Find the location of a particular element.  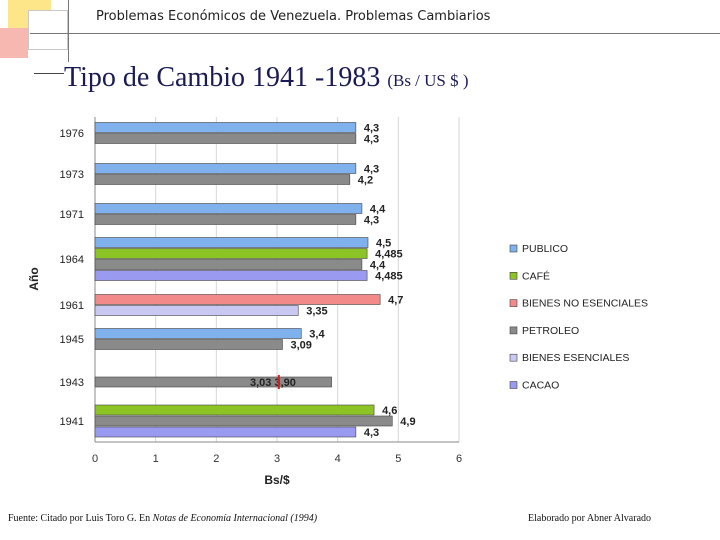

data-label: 4,2 is located at coordinates (365, 181).